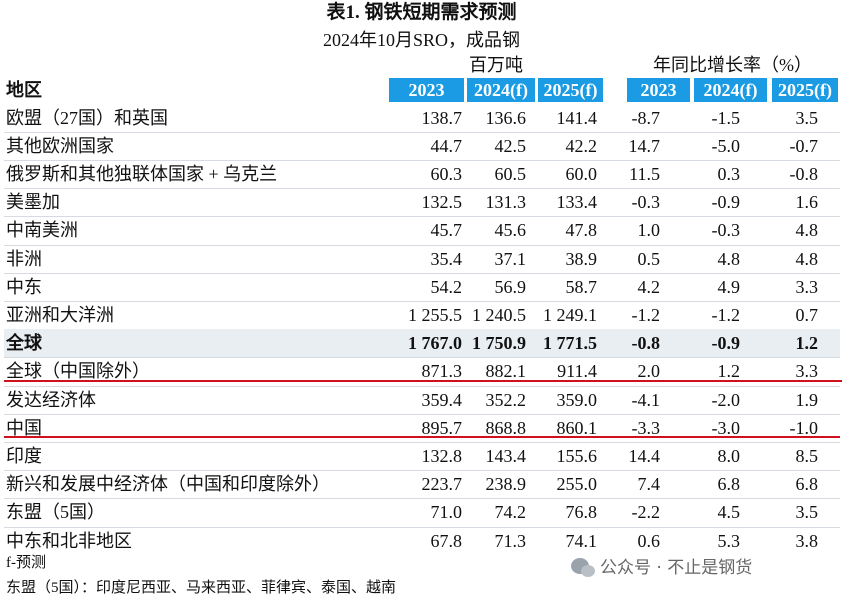 The image size is (843, 603). Describe the element at coordinates (581, 286) in the screenshot. I see `cell: 58.7` at that location.